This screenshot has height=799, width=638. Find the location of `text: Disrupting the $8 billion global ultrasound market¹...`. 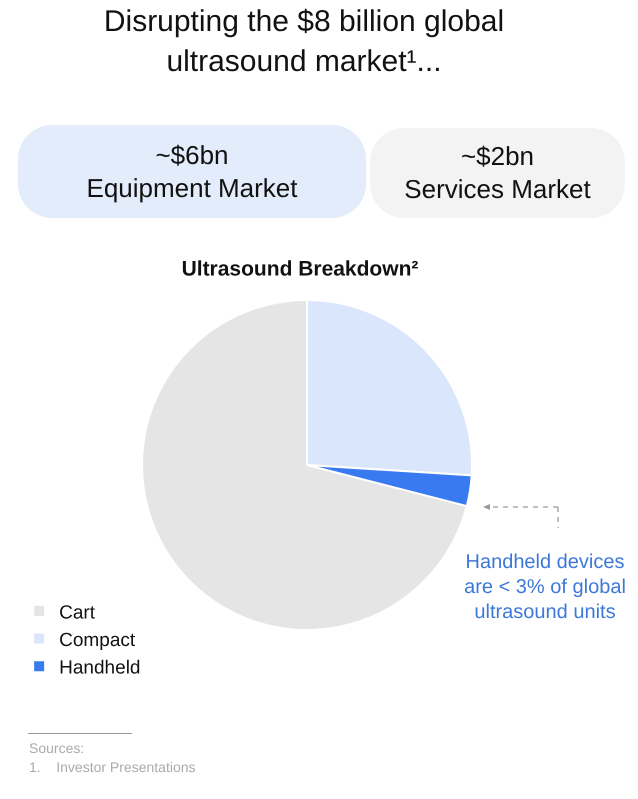

text: Disrupting the $8 billion global ultrasound market¹... is located at coordinates (304, 42).